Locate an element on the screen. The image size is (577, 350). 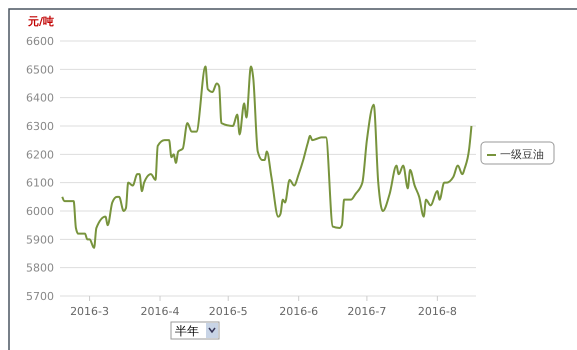
y-tick-label: 6000 is located at coordinates (40, 211).